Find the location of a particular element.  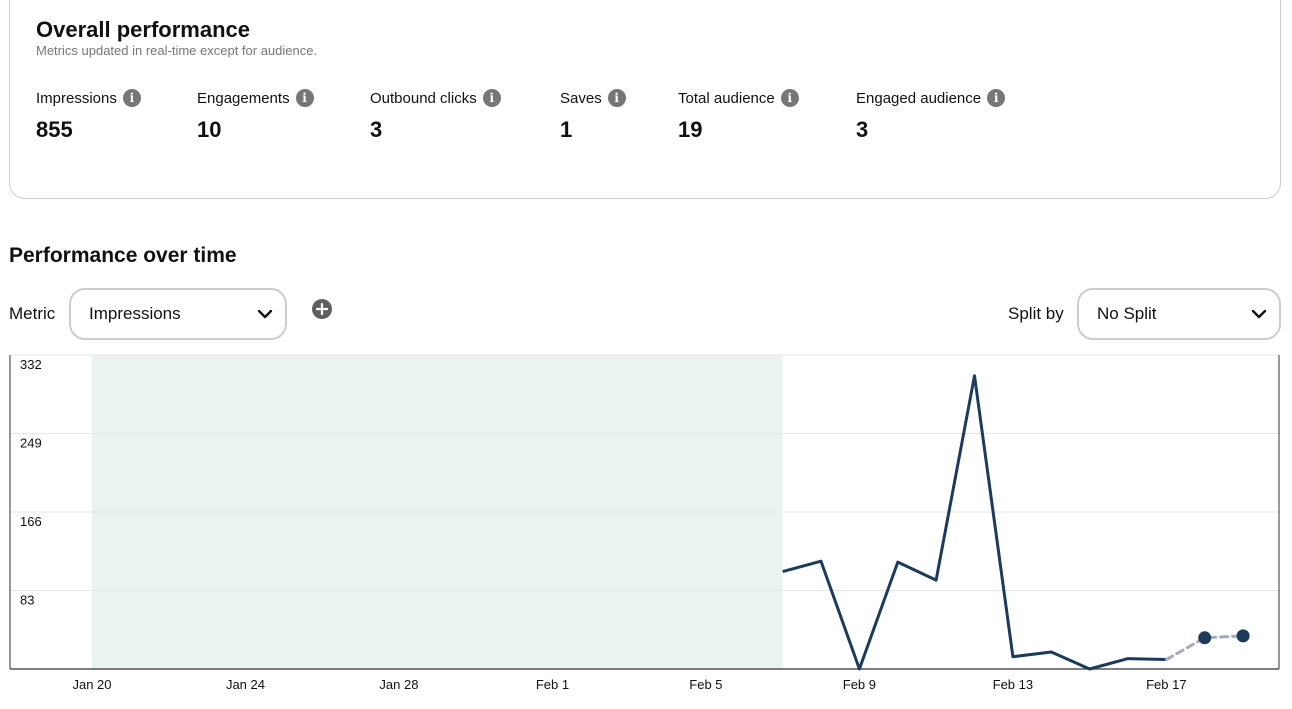

metric-label: Impressions is located at coordinates (76, 98).